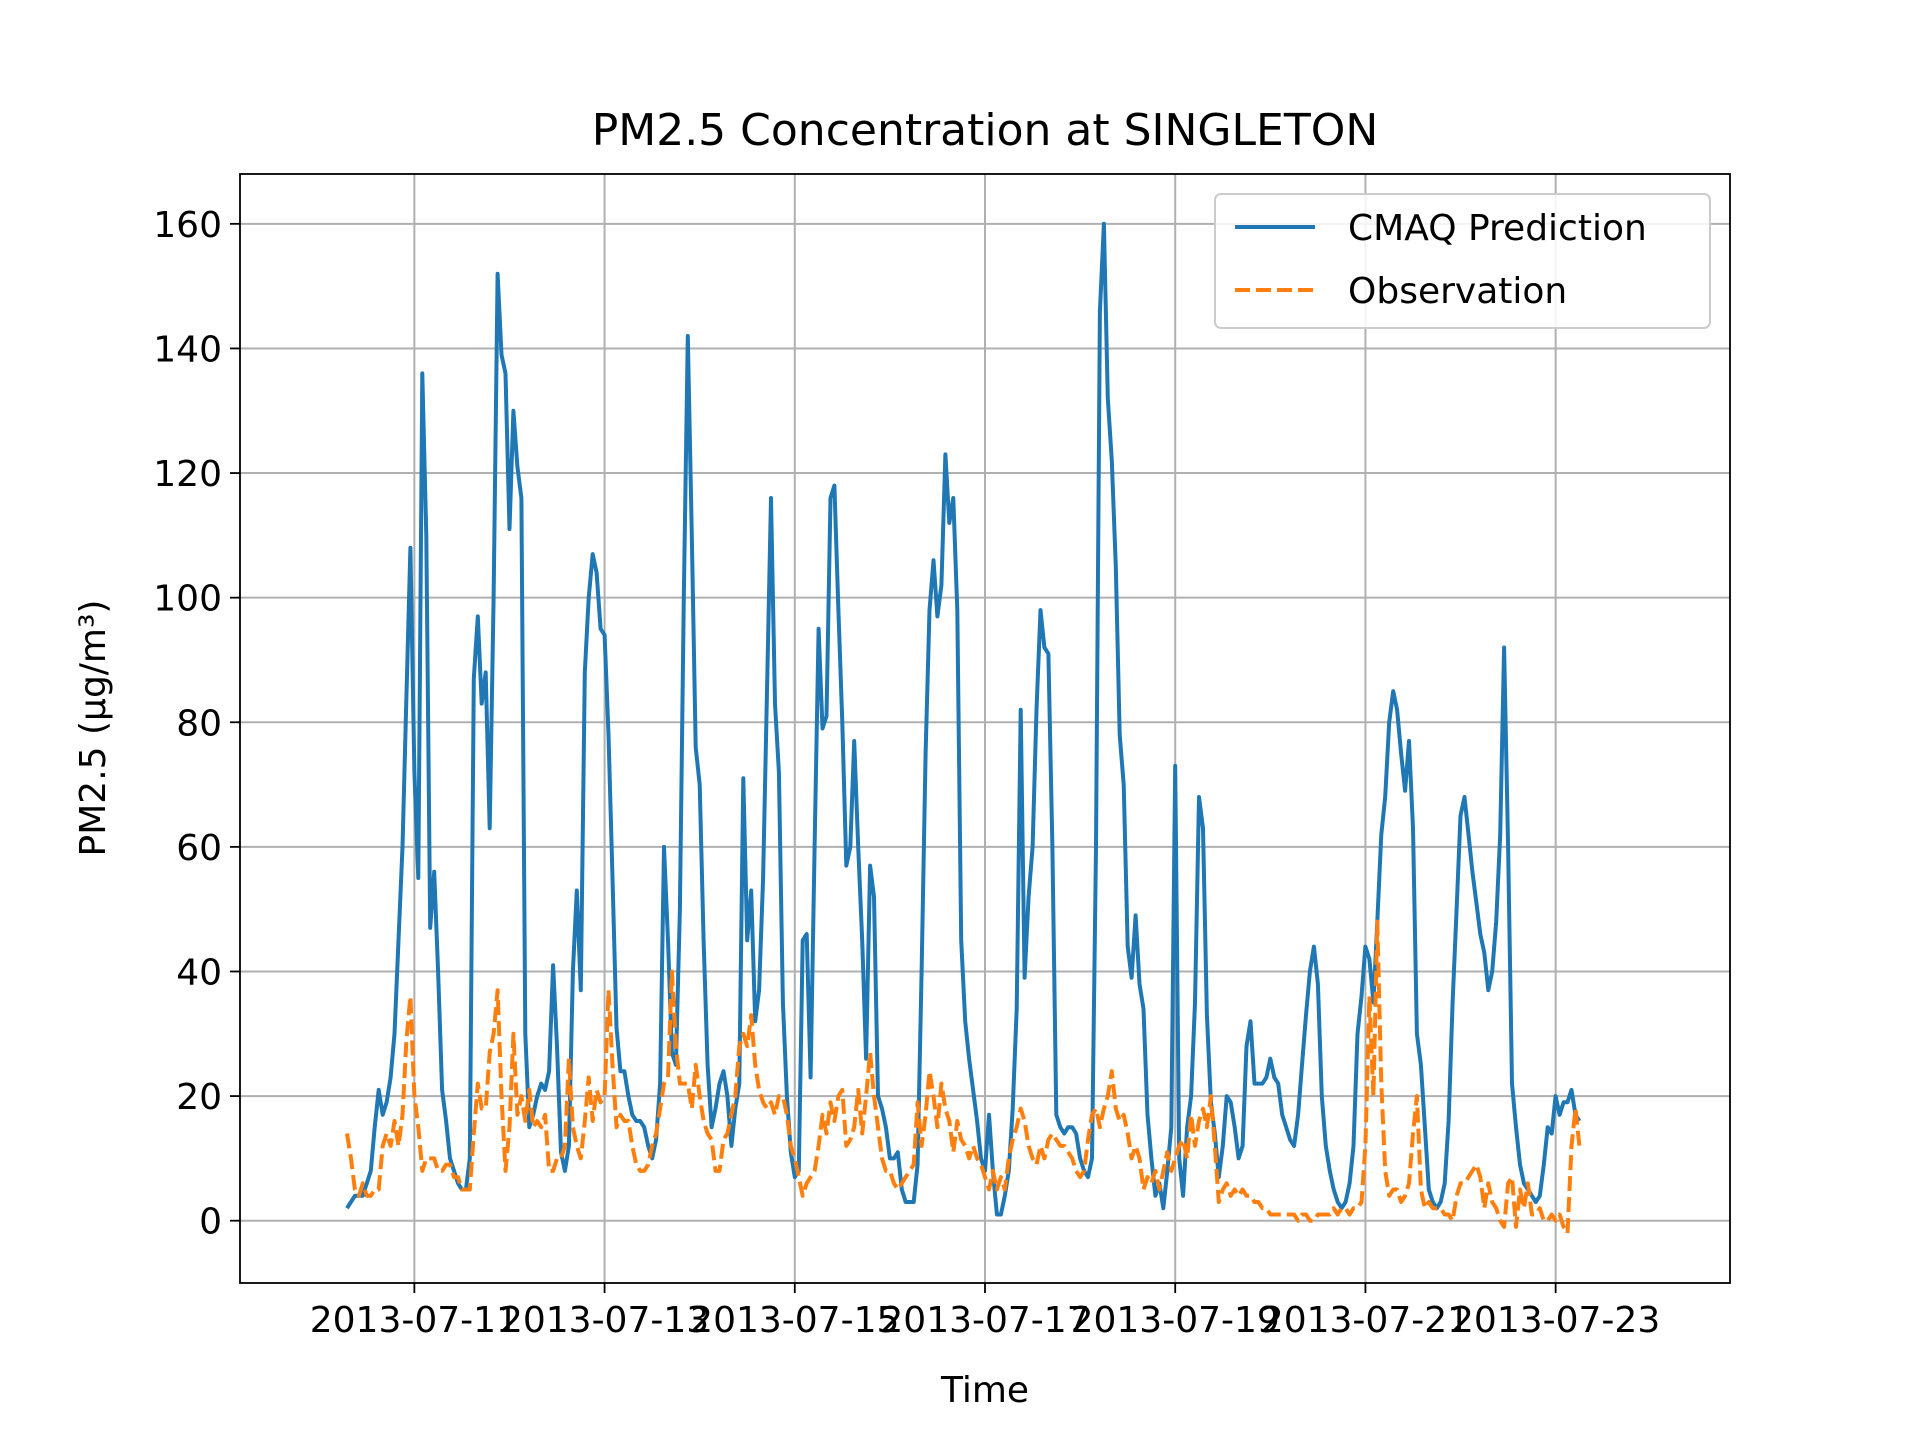 Image resolution: width=1920 pixels, height=1444 pixels. What do you see at coordinates (1365, 1320) in the screenshot?
I see `x-tick-label: 2013-07-21` at bounding box center [1365, 1320].